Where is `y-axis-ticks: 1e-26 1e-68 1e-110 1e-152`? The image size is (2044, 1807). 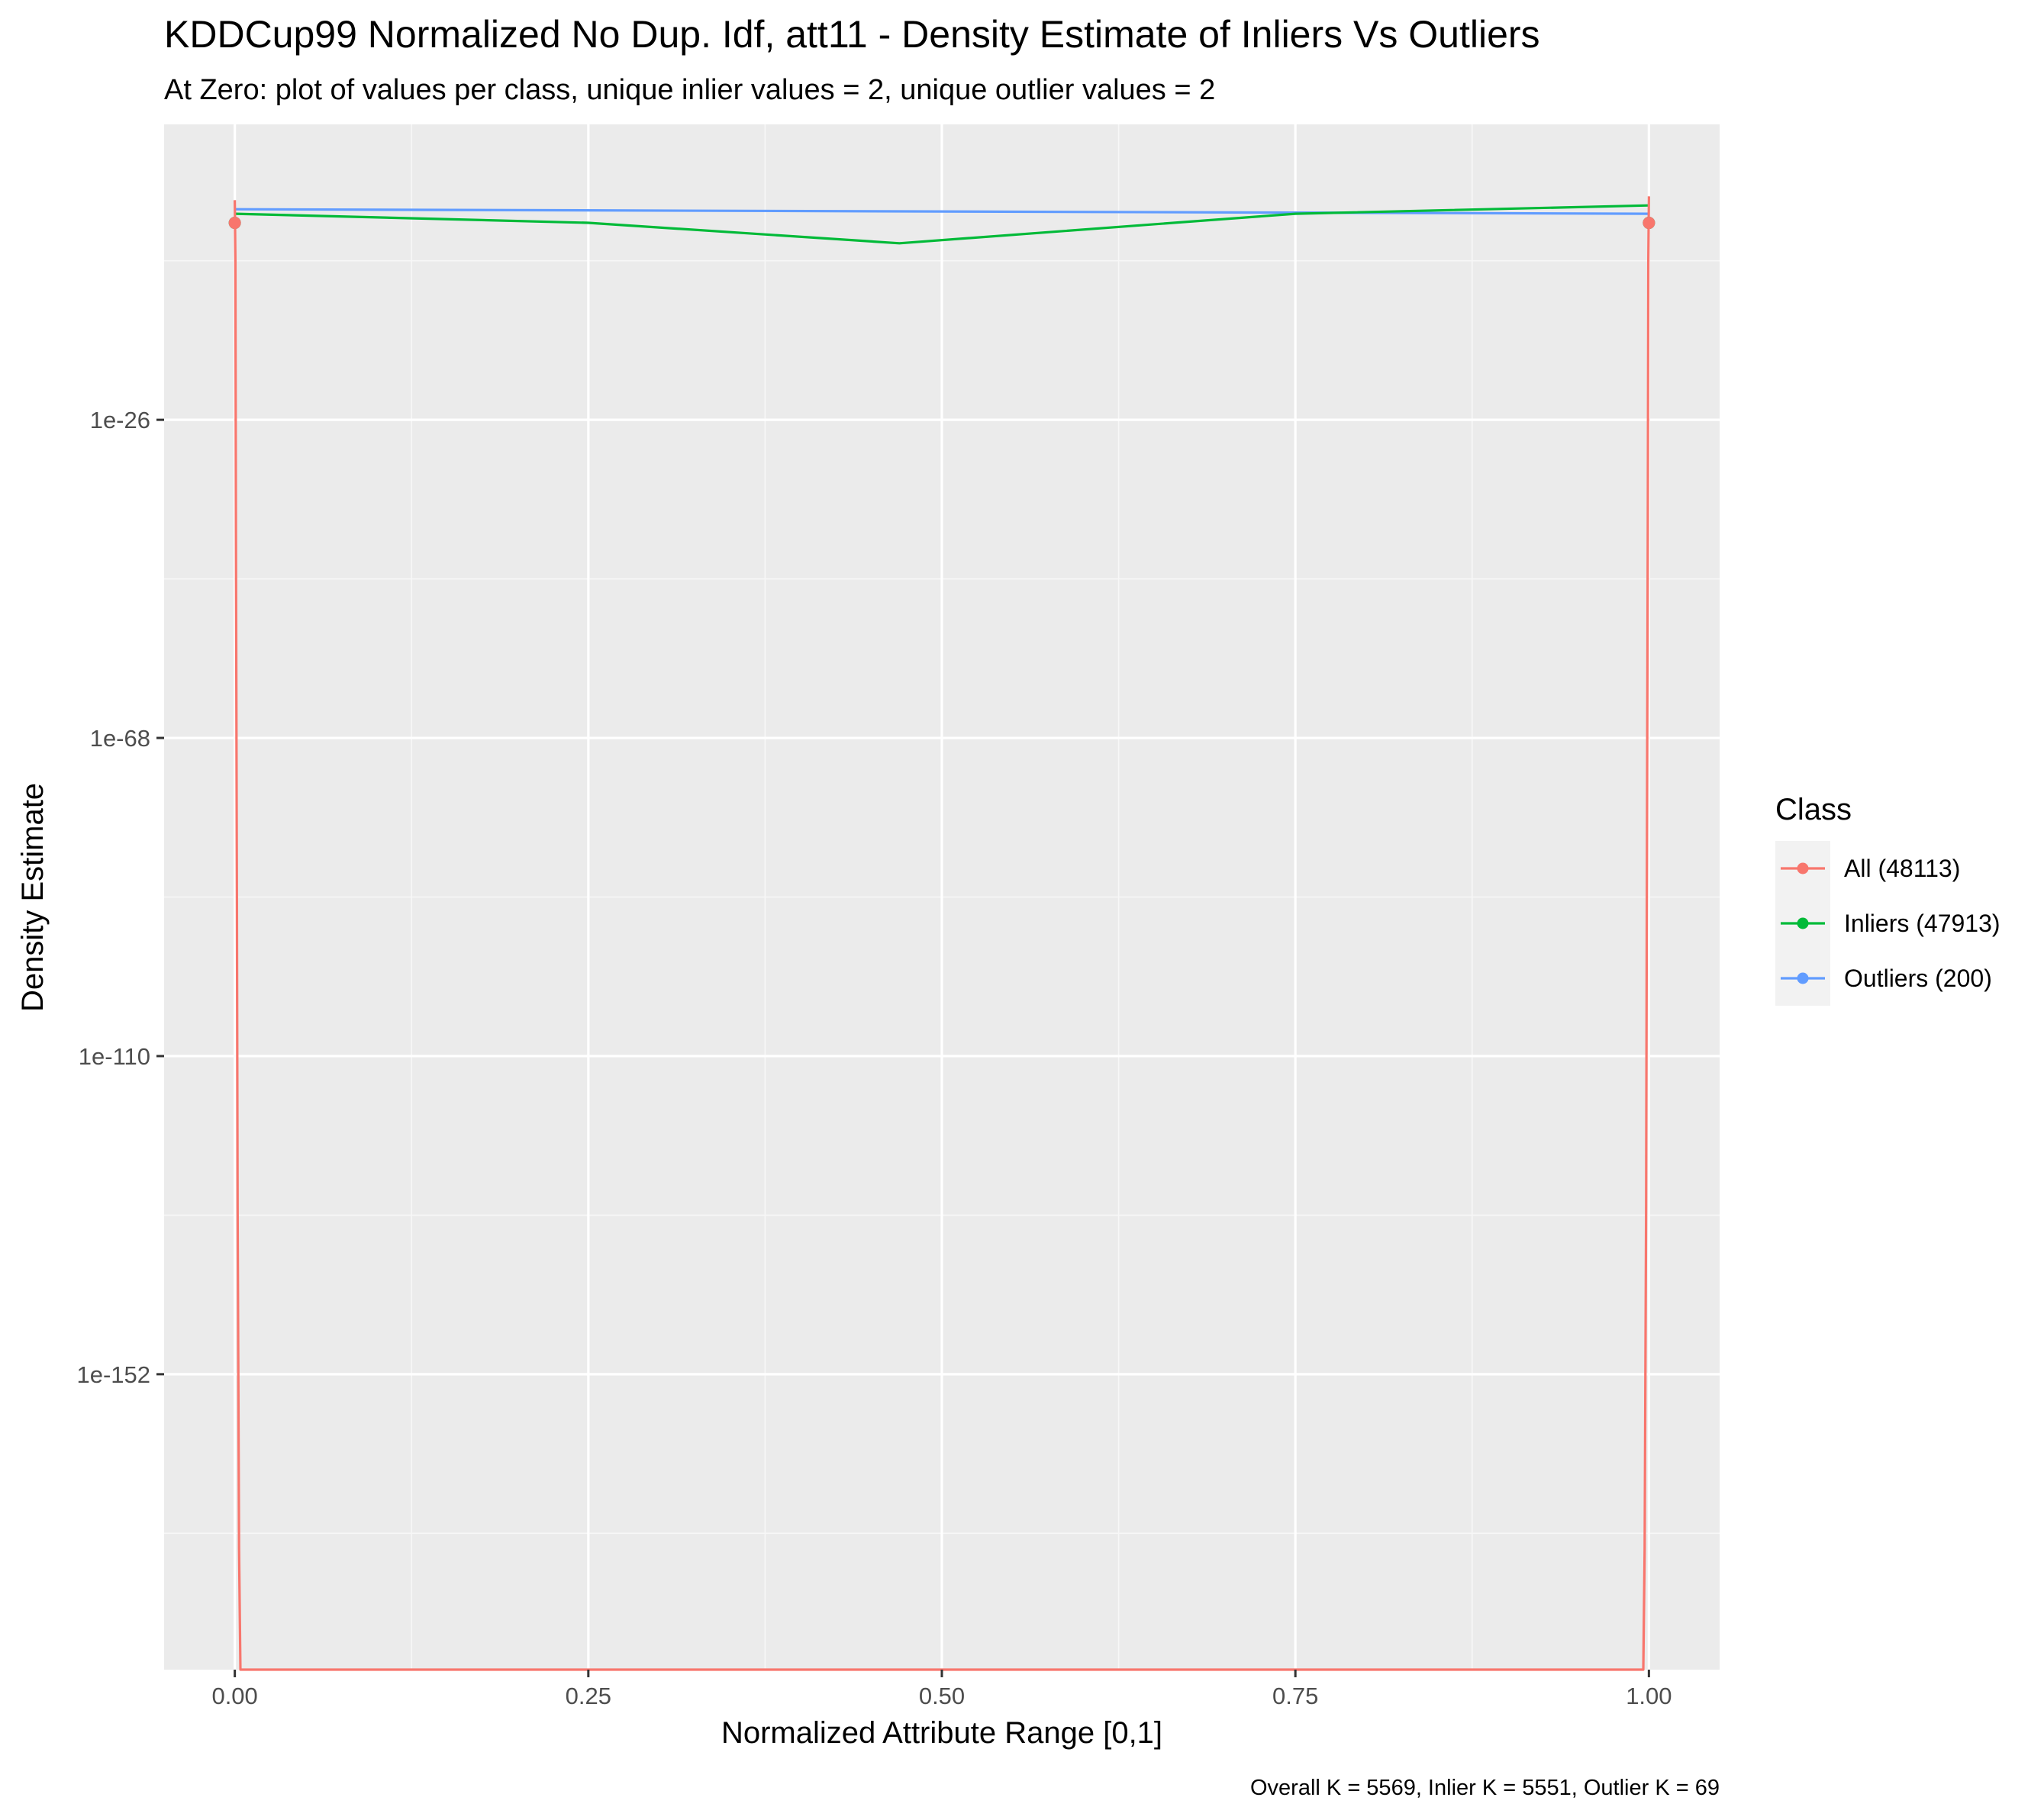 y-axis-ticks: 1e-26 1e-68 1e-110 1e-152 is located at coordinates (120, 897).